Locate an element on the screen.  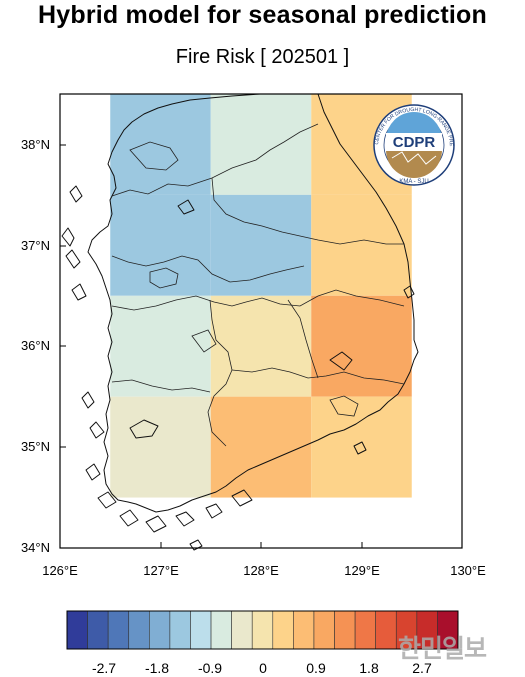
lon-label-128: 128°E is located at coordinates (261, 570).